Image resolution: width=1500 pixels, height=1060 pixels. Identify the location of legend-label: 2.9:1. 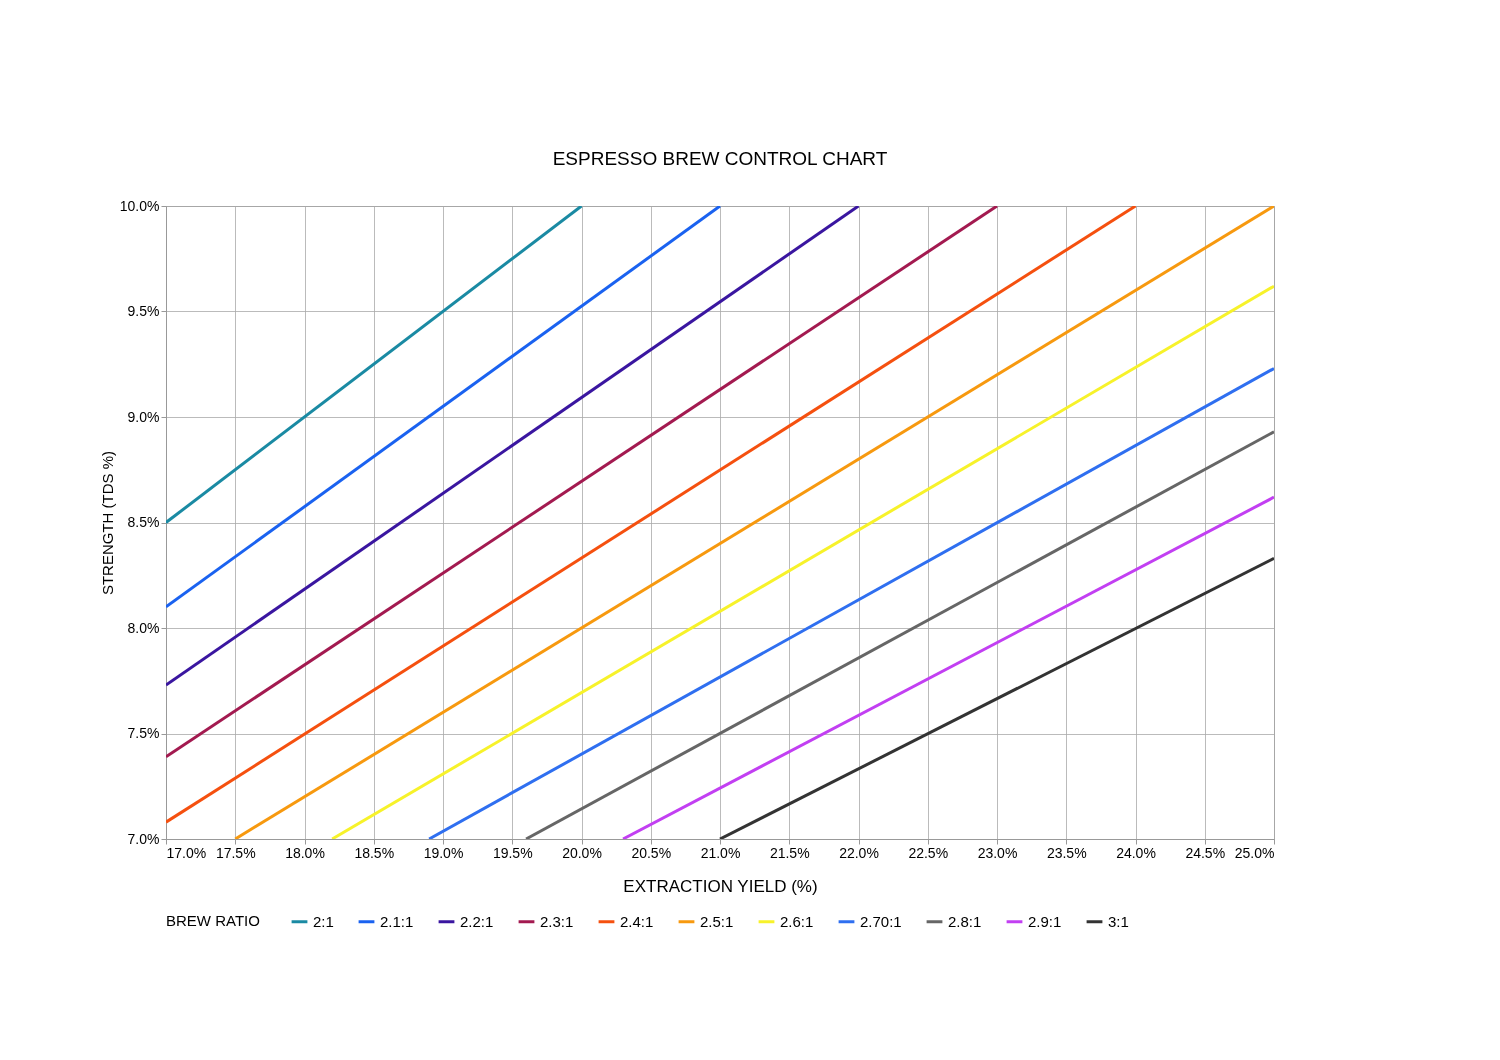
(1045, 921).